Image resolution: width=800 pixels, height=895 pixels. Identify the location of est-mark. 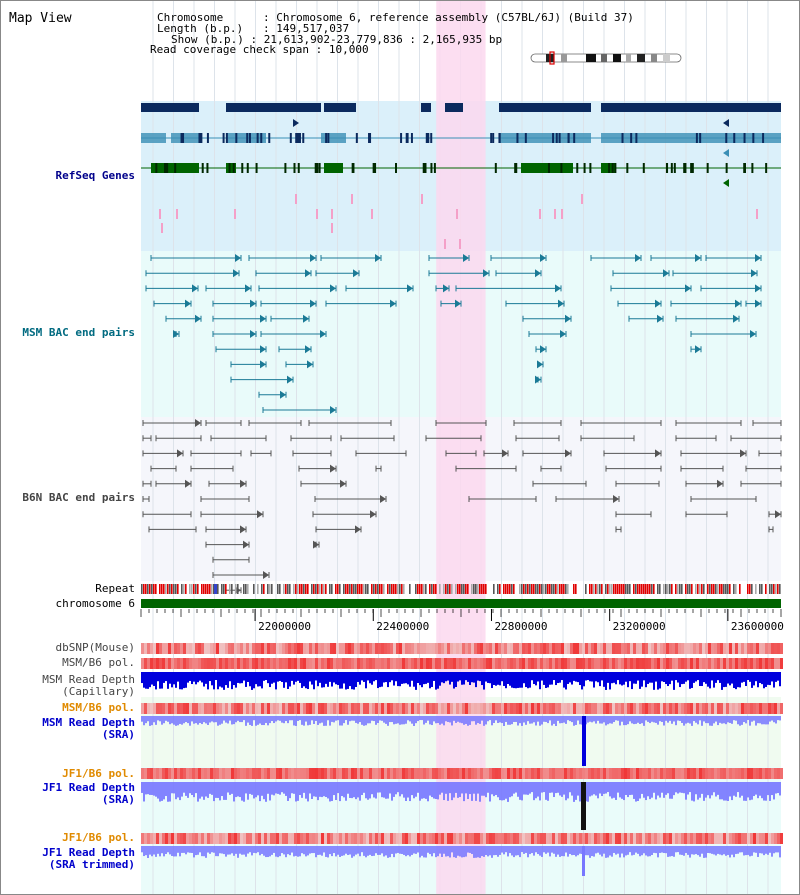
(540, 214).